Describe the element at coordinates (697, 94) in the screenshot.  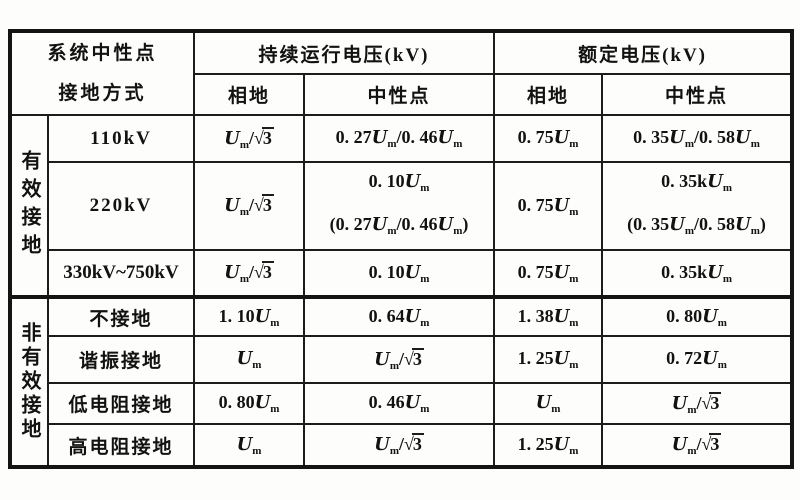
I see `header-neutral-2: 中性点` at that location.